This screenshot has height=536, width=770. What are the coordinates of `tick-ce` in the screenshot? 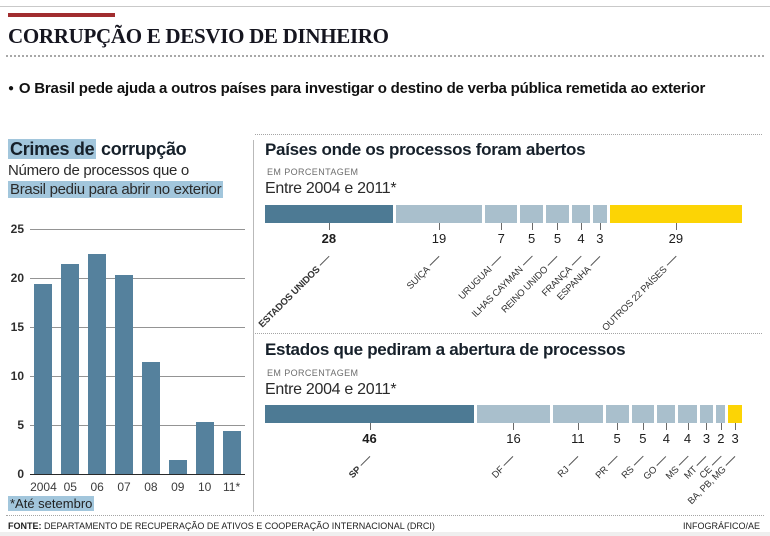 It's located at (721, 426).